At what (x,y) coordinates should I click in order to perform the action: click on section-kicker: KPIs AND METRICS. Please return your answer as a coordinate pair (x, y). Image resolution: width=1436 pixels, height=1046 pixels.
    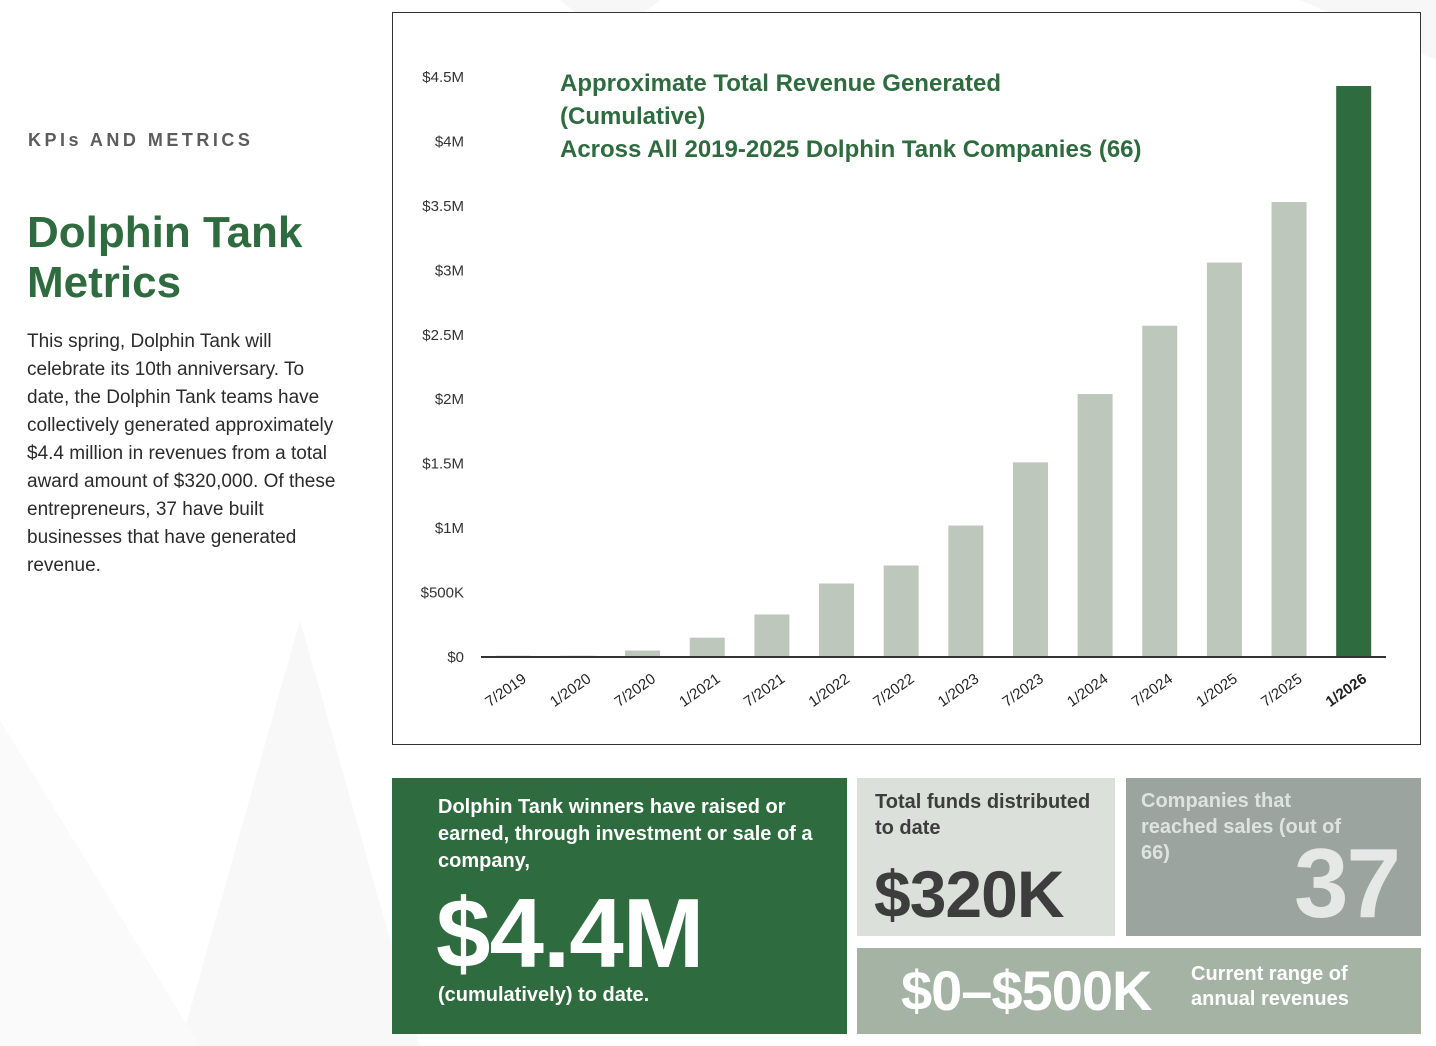
    Looking at the image, I should click on (141, 140).